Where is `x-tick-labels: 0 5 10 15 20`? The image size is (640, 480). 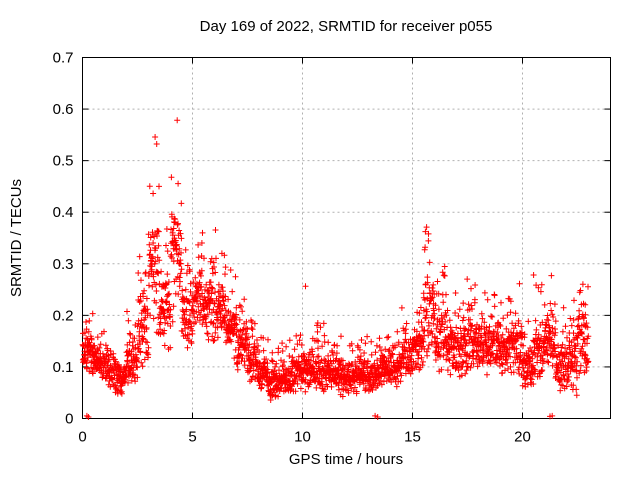 x-tick-labels: 0 5 10 15 20 is located at coordinates (304, 437).